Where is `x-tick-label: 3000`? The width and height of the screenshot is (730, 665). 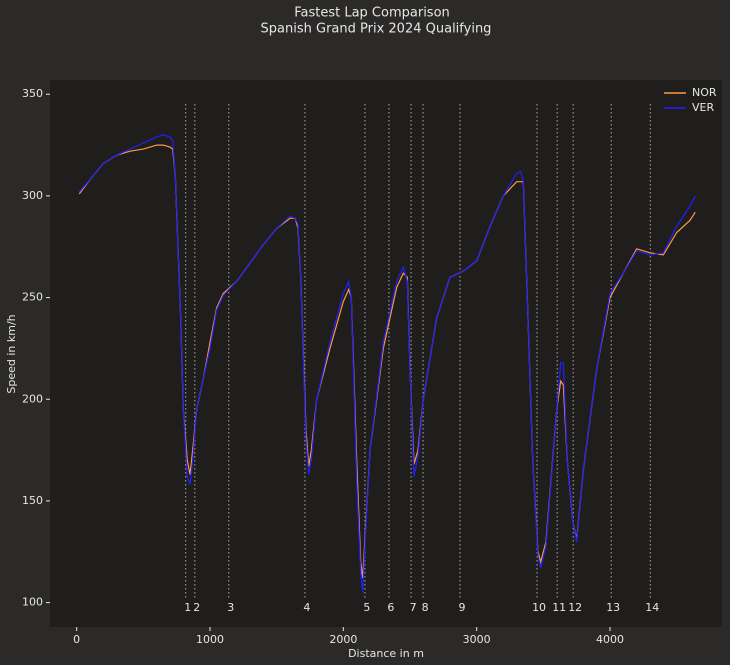
x-tick-label: 3000 is located at coordinates (477, 639).